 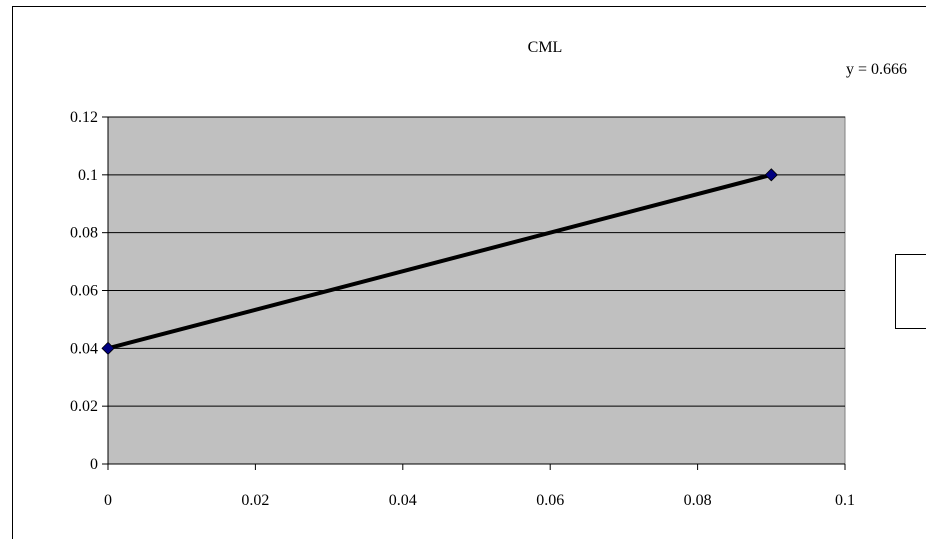 What do you see at coordinates (94, 464) in the screenshot?
I see `y-tick-label: 0` at bounding box center [94, 464].